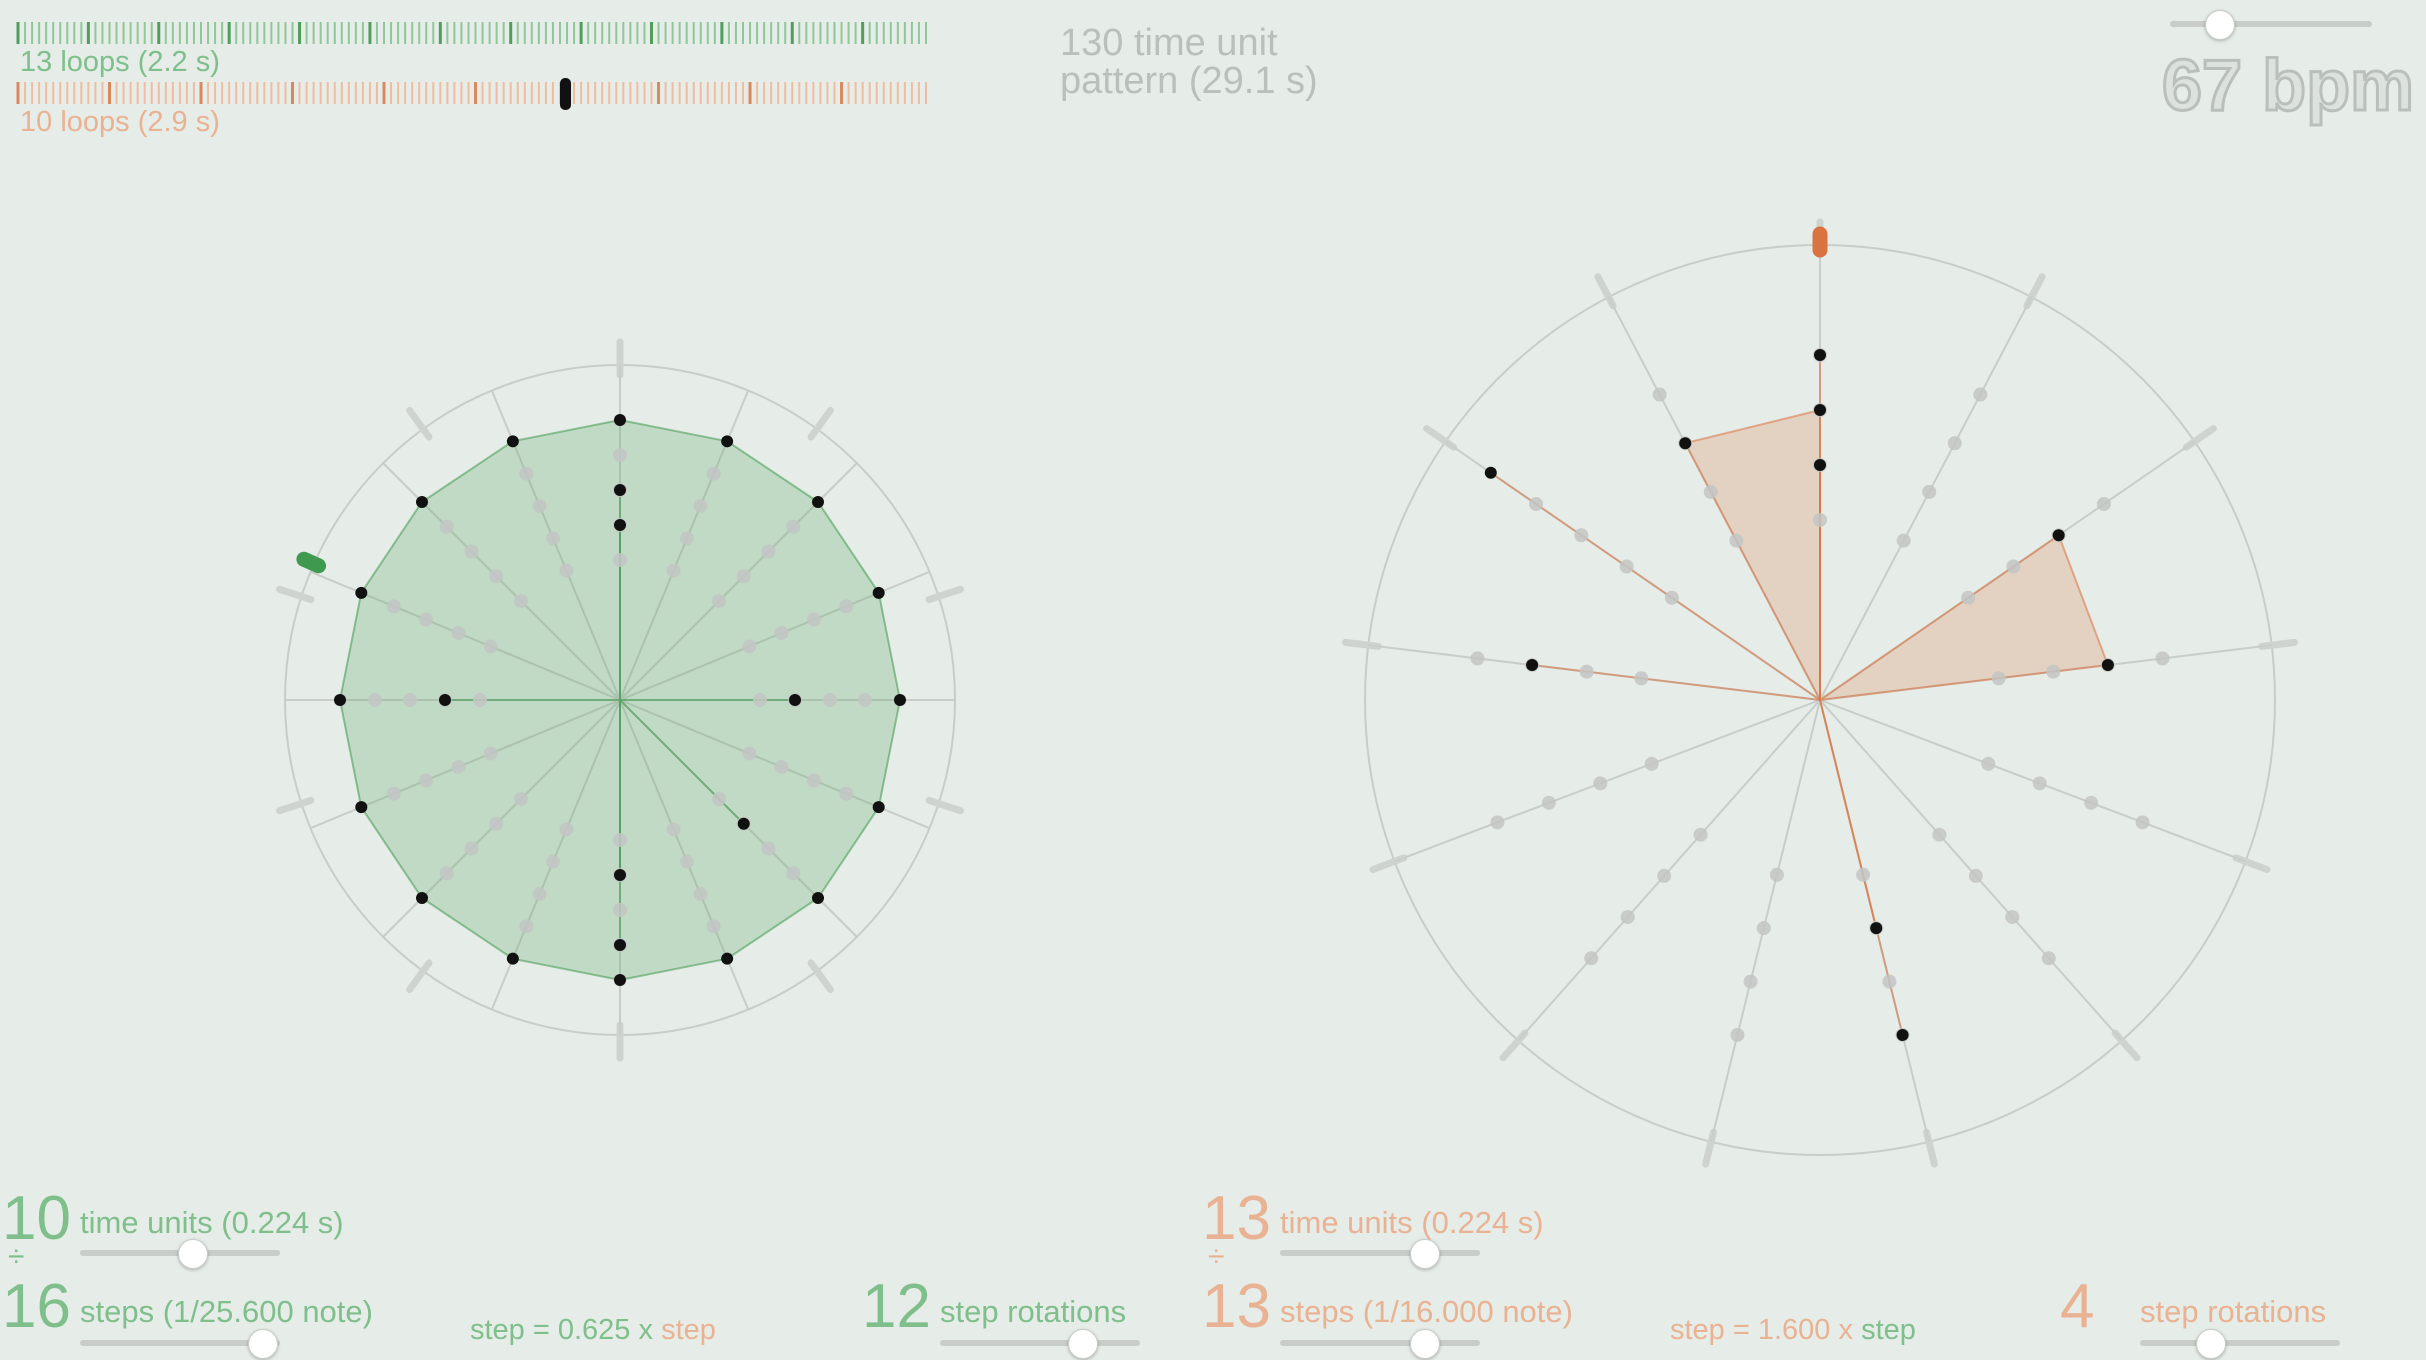  What do you see at coordinates (36, 1306) in the screenshot?
I see `left-steps-value: 16` at bounding box center [36, 1306].